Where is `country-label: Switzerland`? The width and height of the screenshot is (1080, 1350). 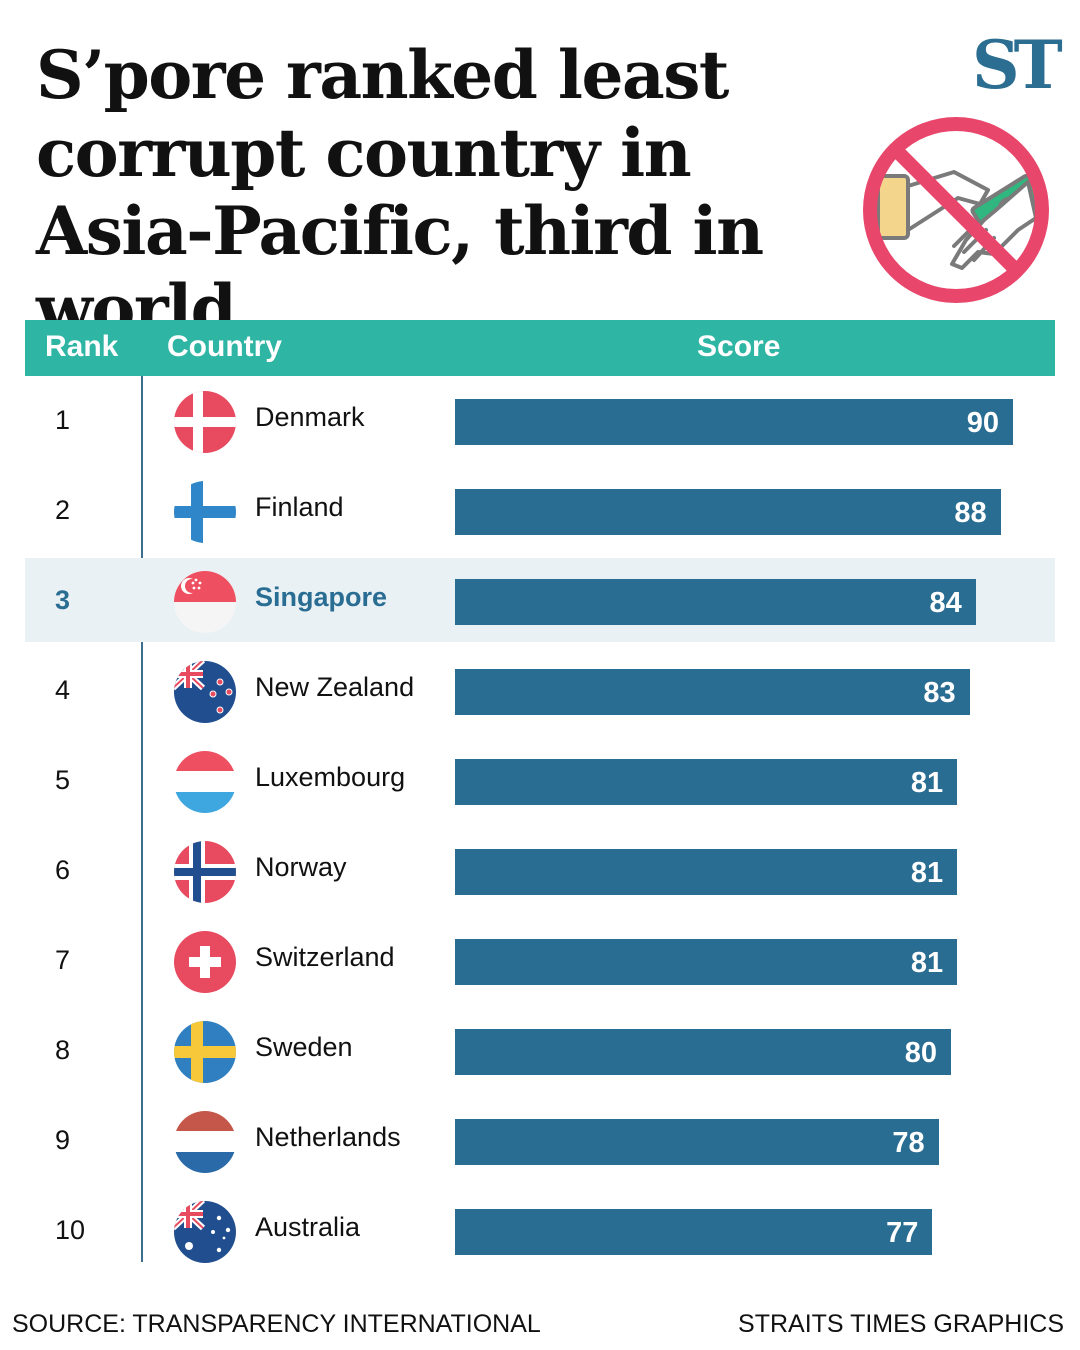 country-label: Switzerland is located at coordinates (325, 957).